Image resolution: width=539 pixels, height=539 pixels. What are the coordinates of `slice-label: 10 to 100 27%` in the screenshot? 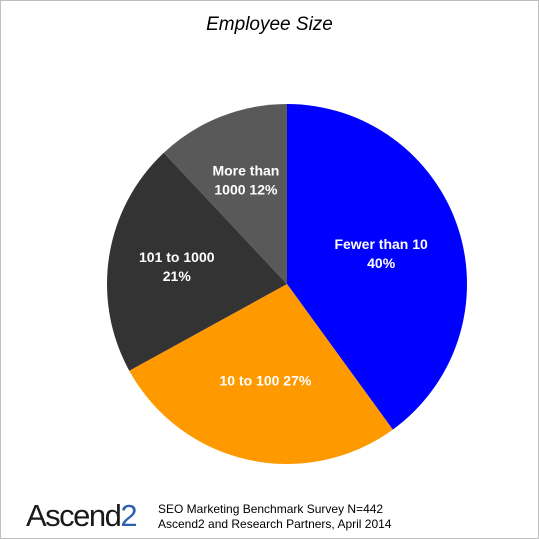 It's located at (265, 381).